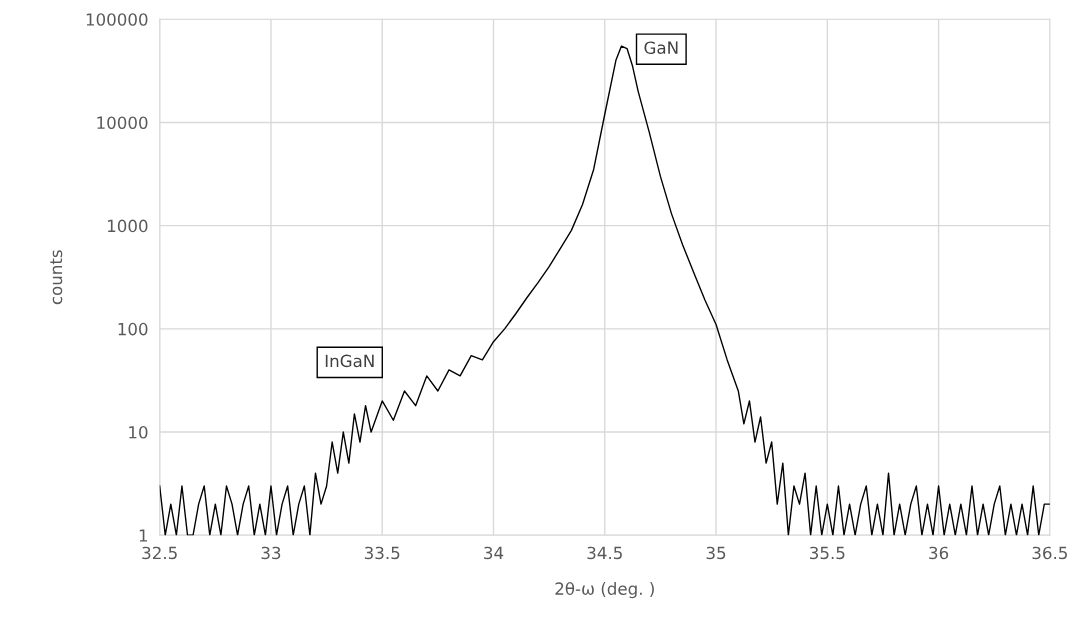 The height and width of the screenshot is (641, 1079). Describe the element at coordinates (716, 553) in the screenshot. I see `x-tick-label: 35` at that location.